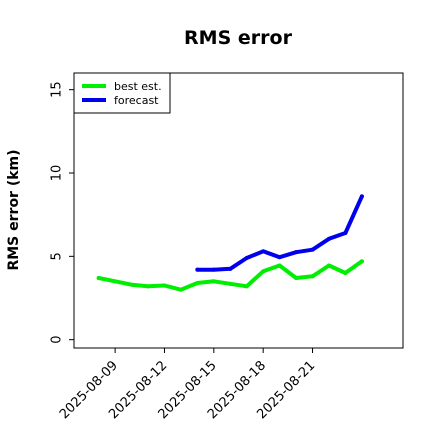  I want to click on legend-label: forecast, so click(136, 100).